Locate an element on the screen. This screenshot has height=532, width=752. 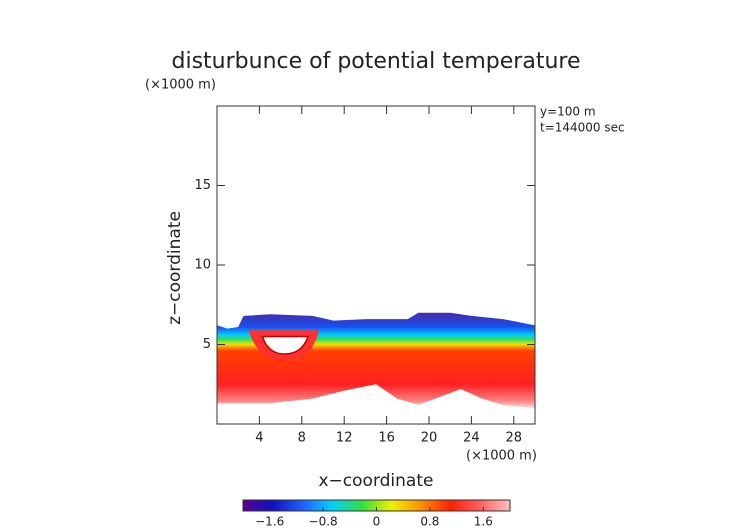
bubble is located at coordinates (285, 345).